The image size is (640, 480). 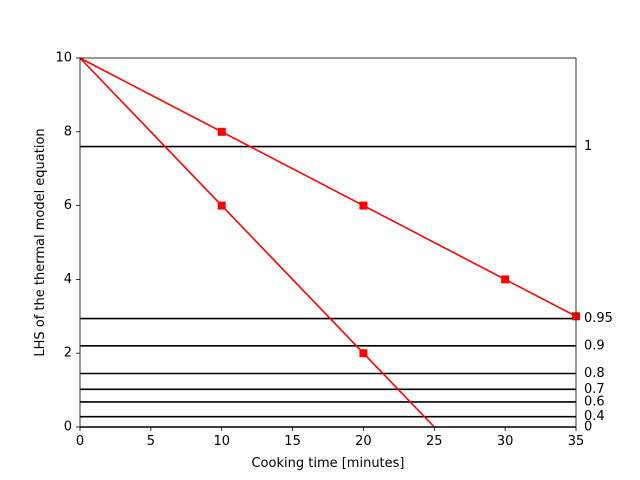 What do you see at coordinates (598, 318) in the screenshot?
I see `reference-line-label: 0.95` at bounding box center [598, 318].